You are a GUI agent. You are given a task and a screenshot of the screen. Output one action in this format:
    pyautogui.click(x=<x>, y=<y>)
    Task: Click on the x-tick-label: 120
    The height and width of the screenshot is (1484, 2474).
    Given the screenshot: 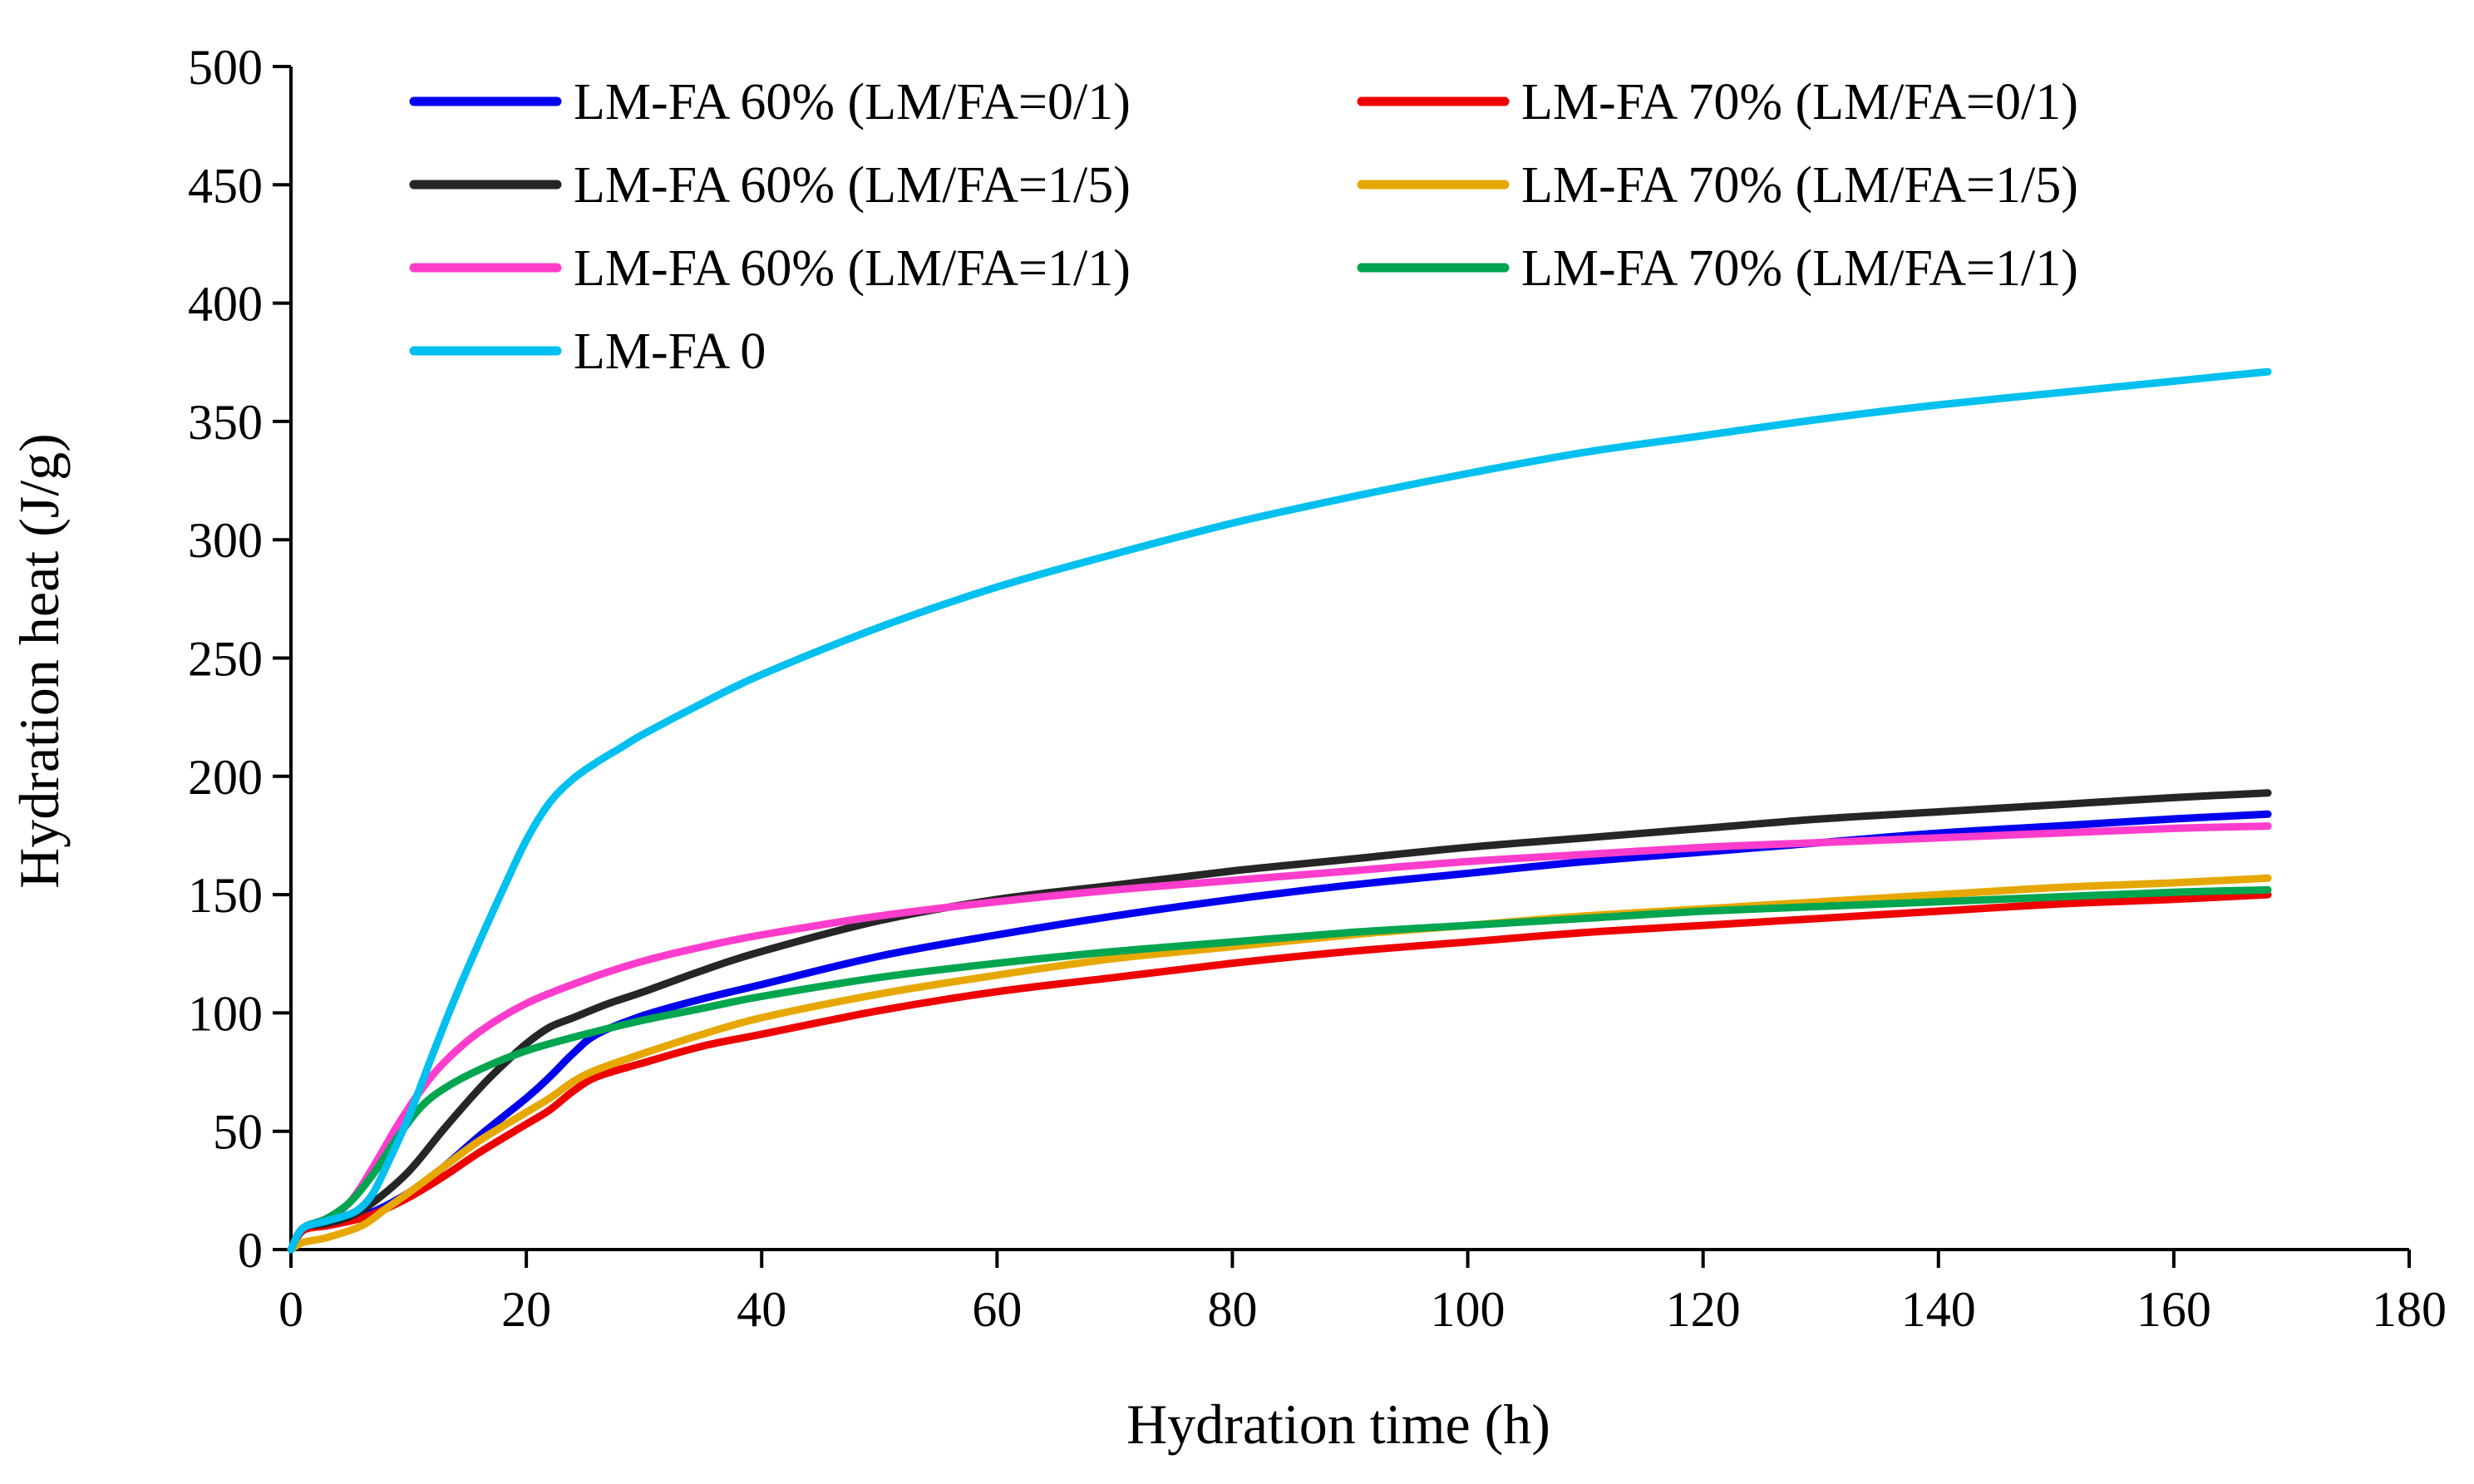 What is the action you would take?
    pyautogui.click(x=1703, y=1309)
    